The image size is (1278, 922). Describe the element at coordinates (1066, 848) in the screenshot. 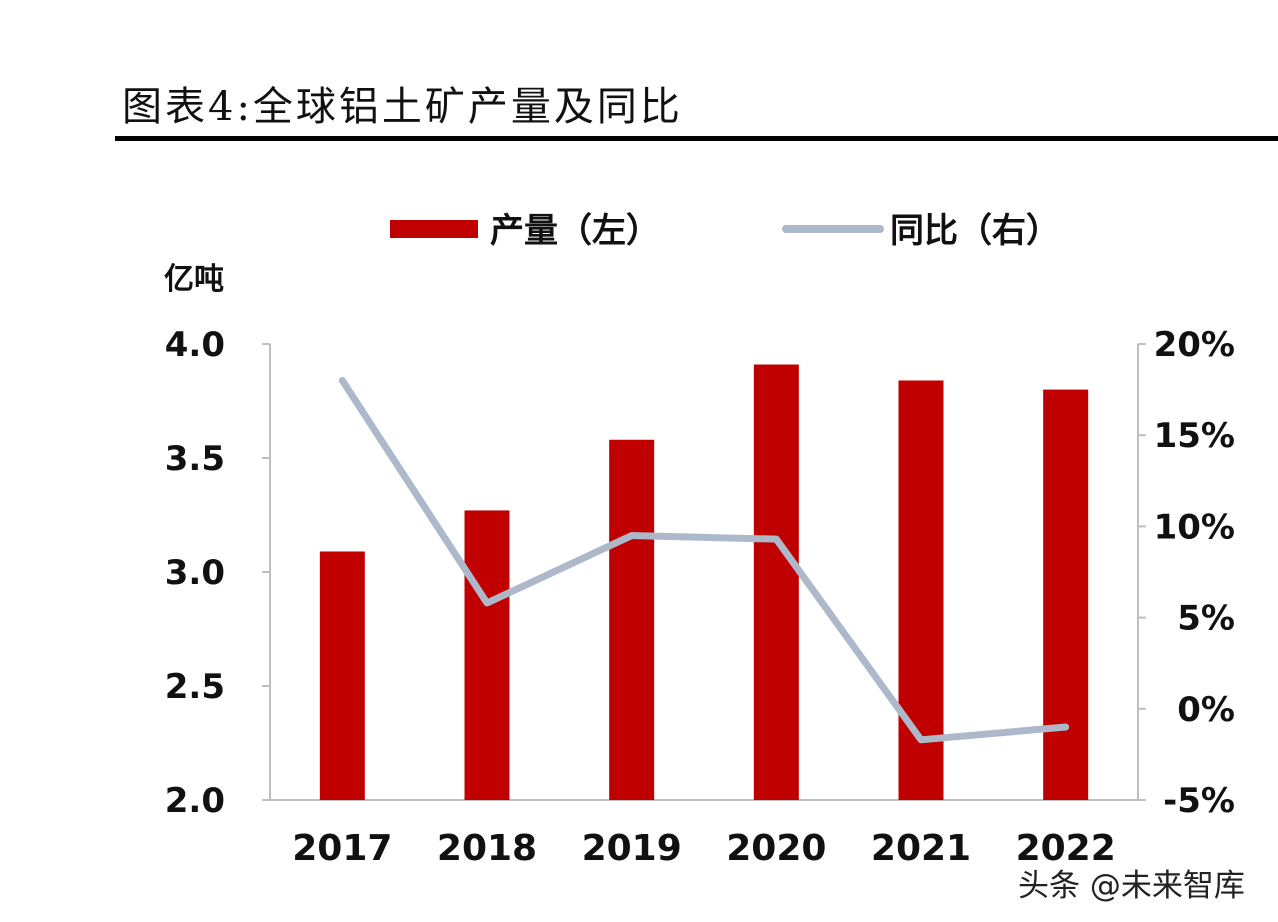

I see `x-tick-label: 2022` at that location.